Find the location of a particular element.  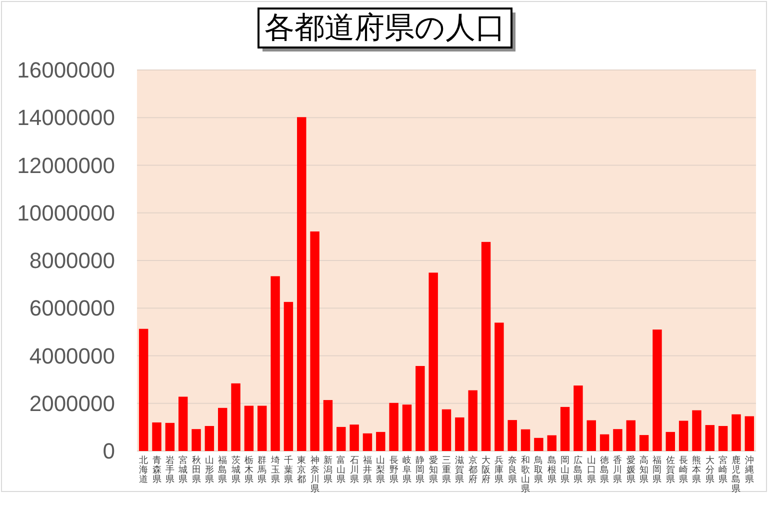

x-tick-label: 京都府 is located at coordinates (473, 470).